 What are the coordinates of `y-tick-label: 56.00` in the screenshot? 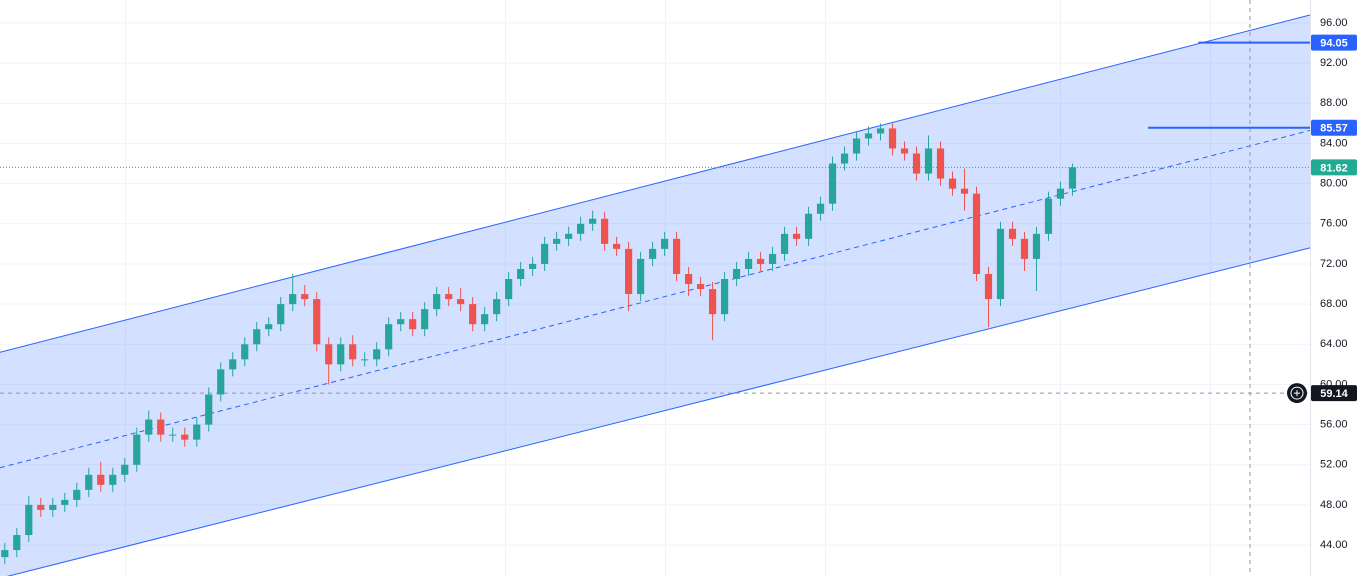 It's located at (1334, 425).